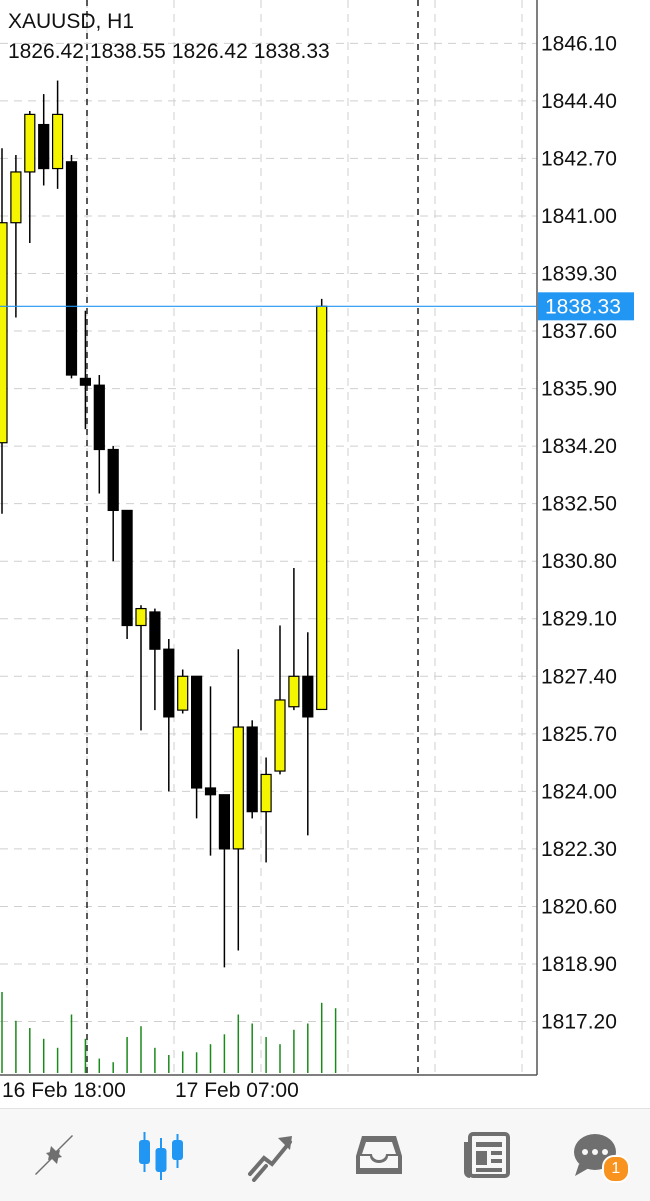  What do you see at coordinates (169, 1032) in the screenshot?
I see `volume-bars` at bounding box center [169, 1032].